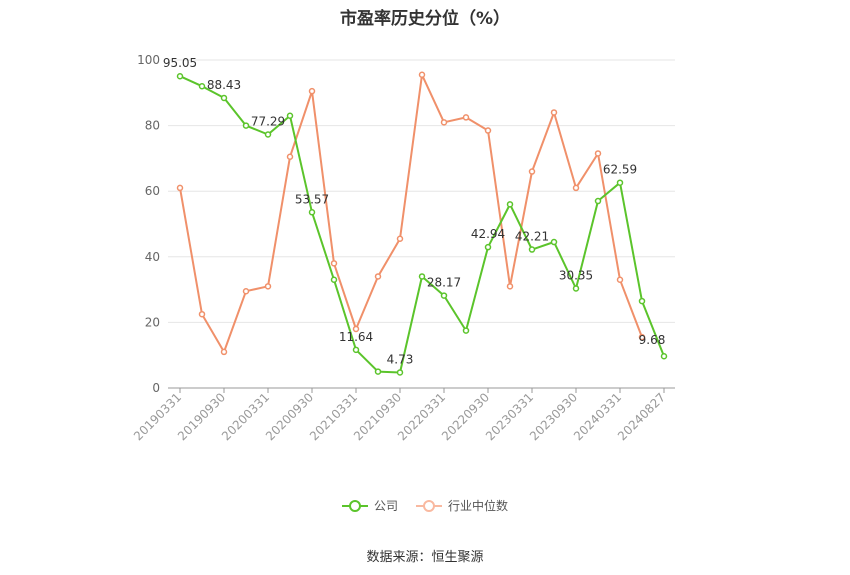  I want to click on y-tick-label: 40, so click(152, 257).